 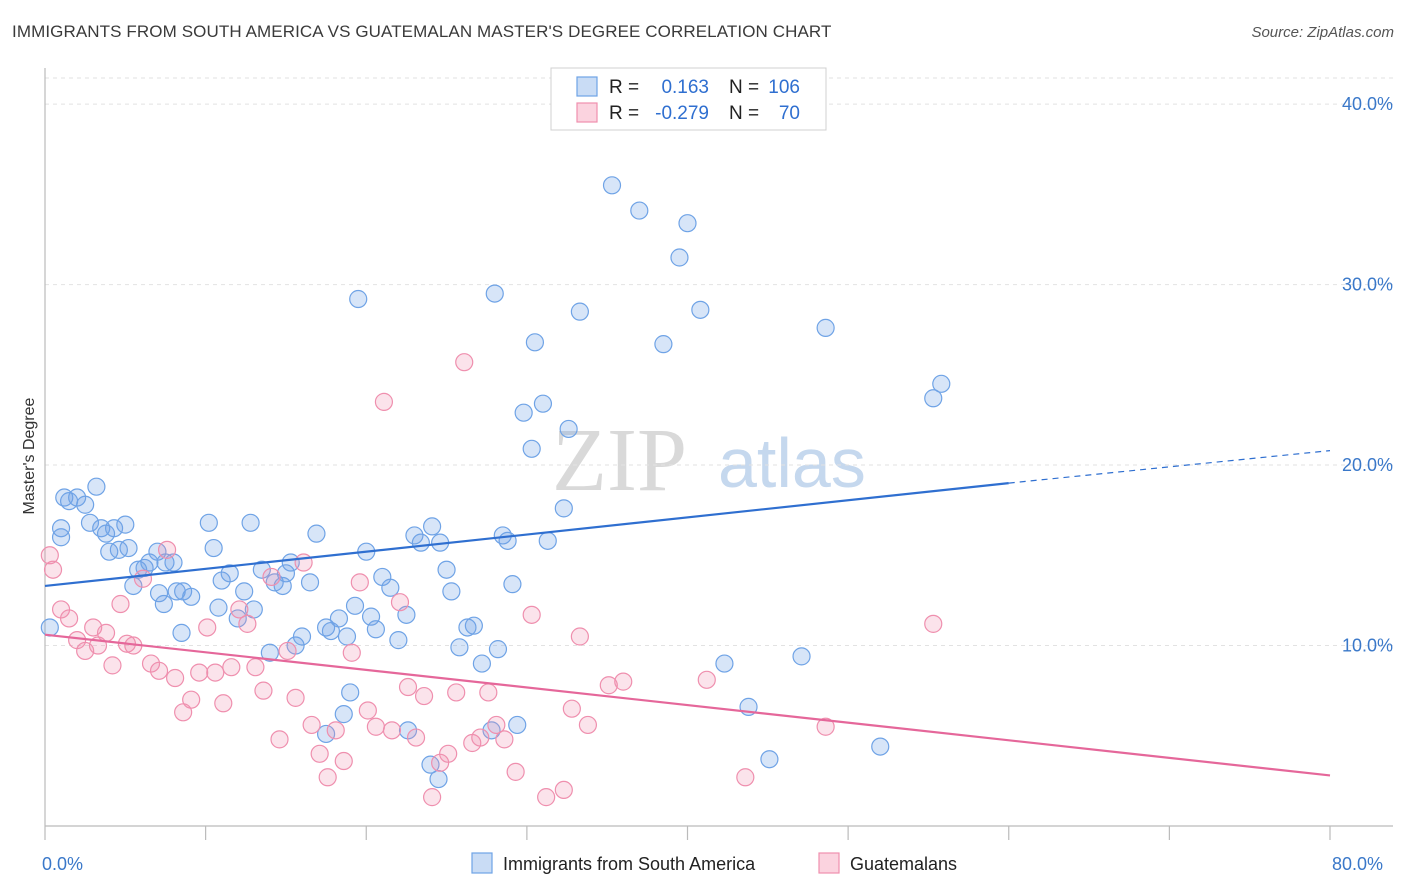 What do you see at coordinates (789, 113) in the screenshot?
I see `legend-n-value-2: 70` at bounding box center [789, 113].